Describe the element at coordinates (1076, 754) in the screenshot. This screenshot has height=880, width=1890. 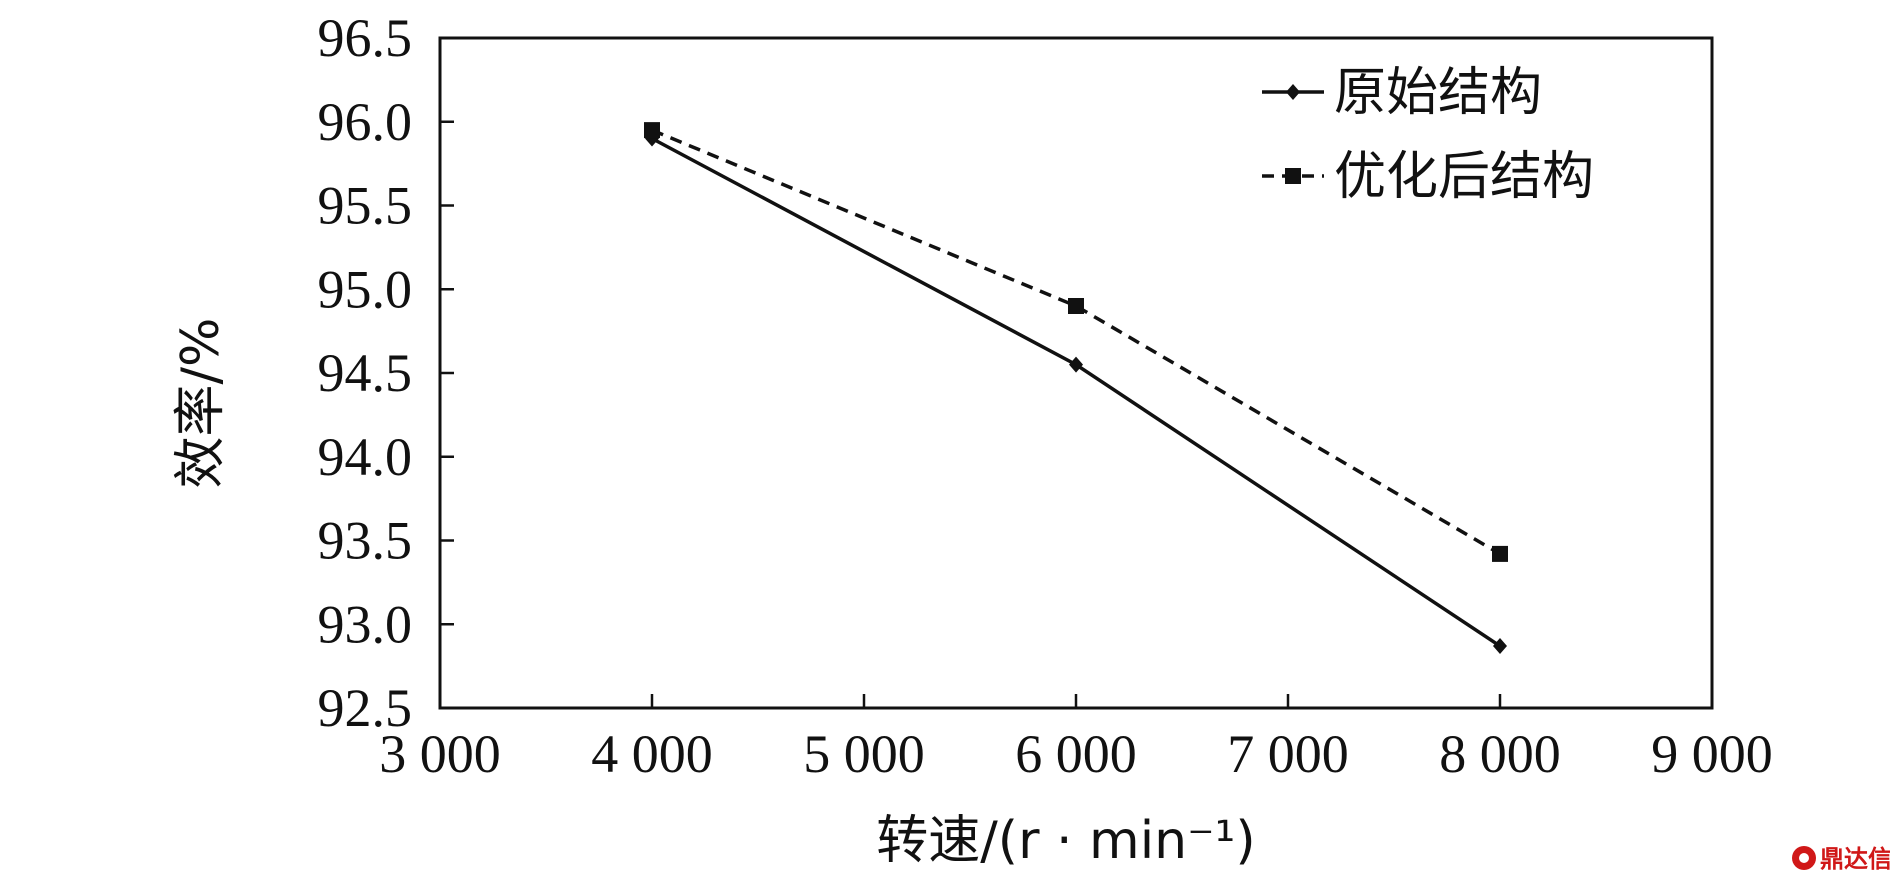
I see `x-tick-label: 6 000` at that location.